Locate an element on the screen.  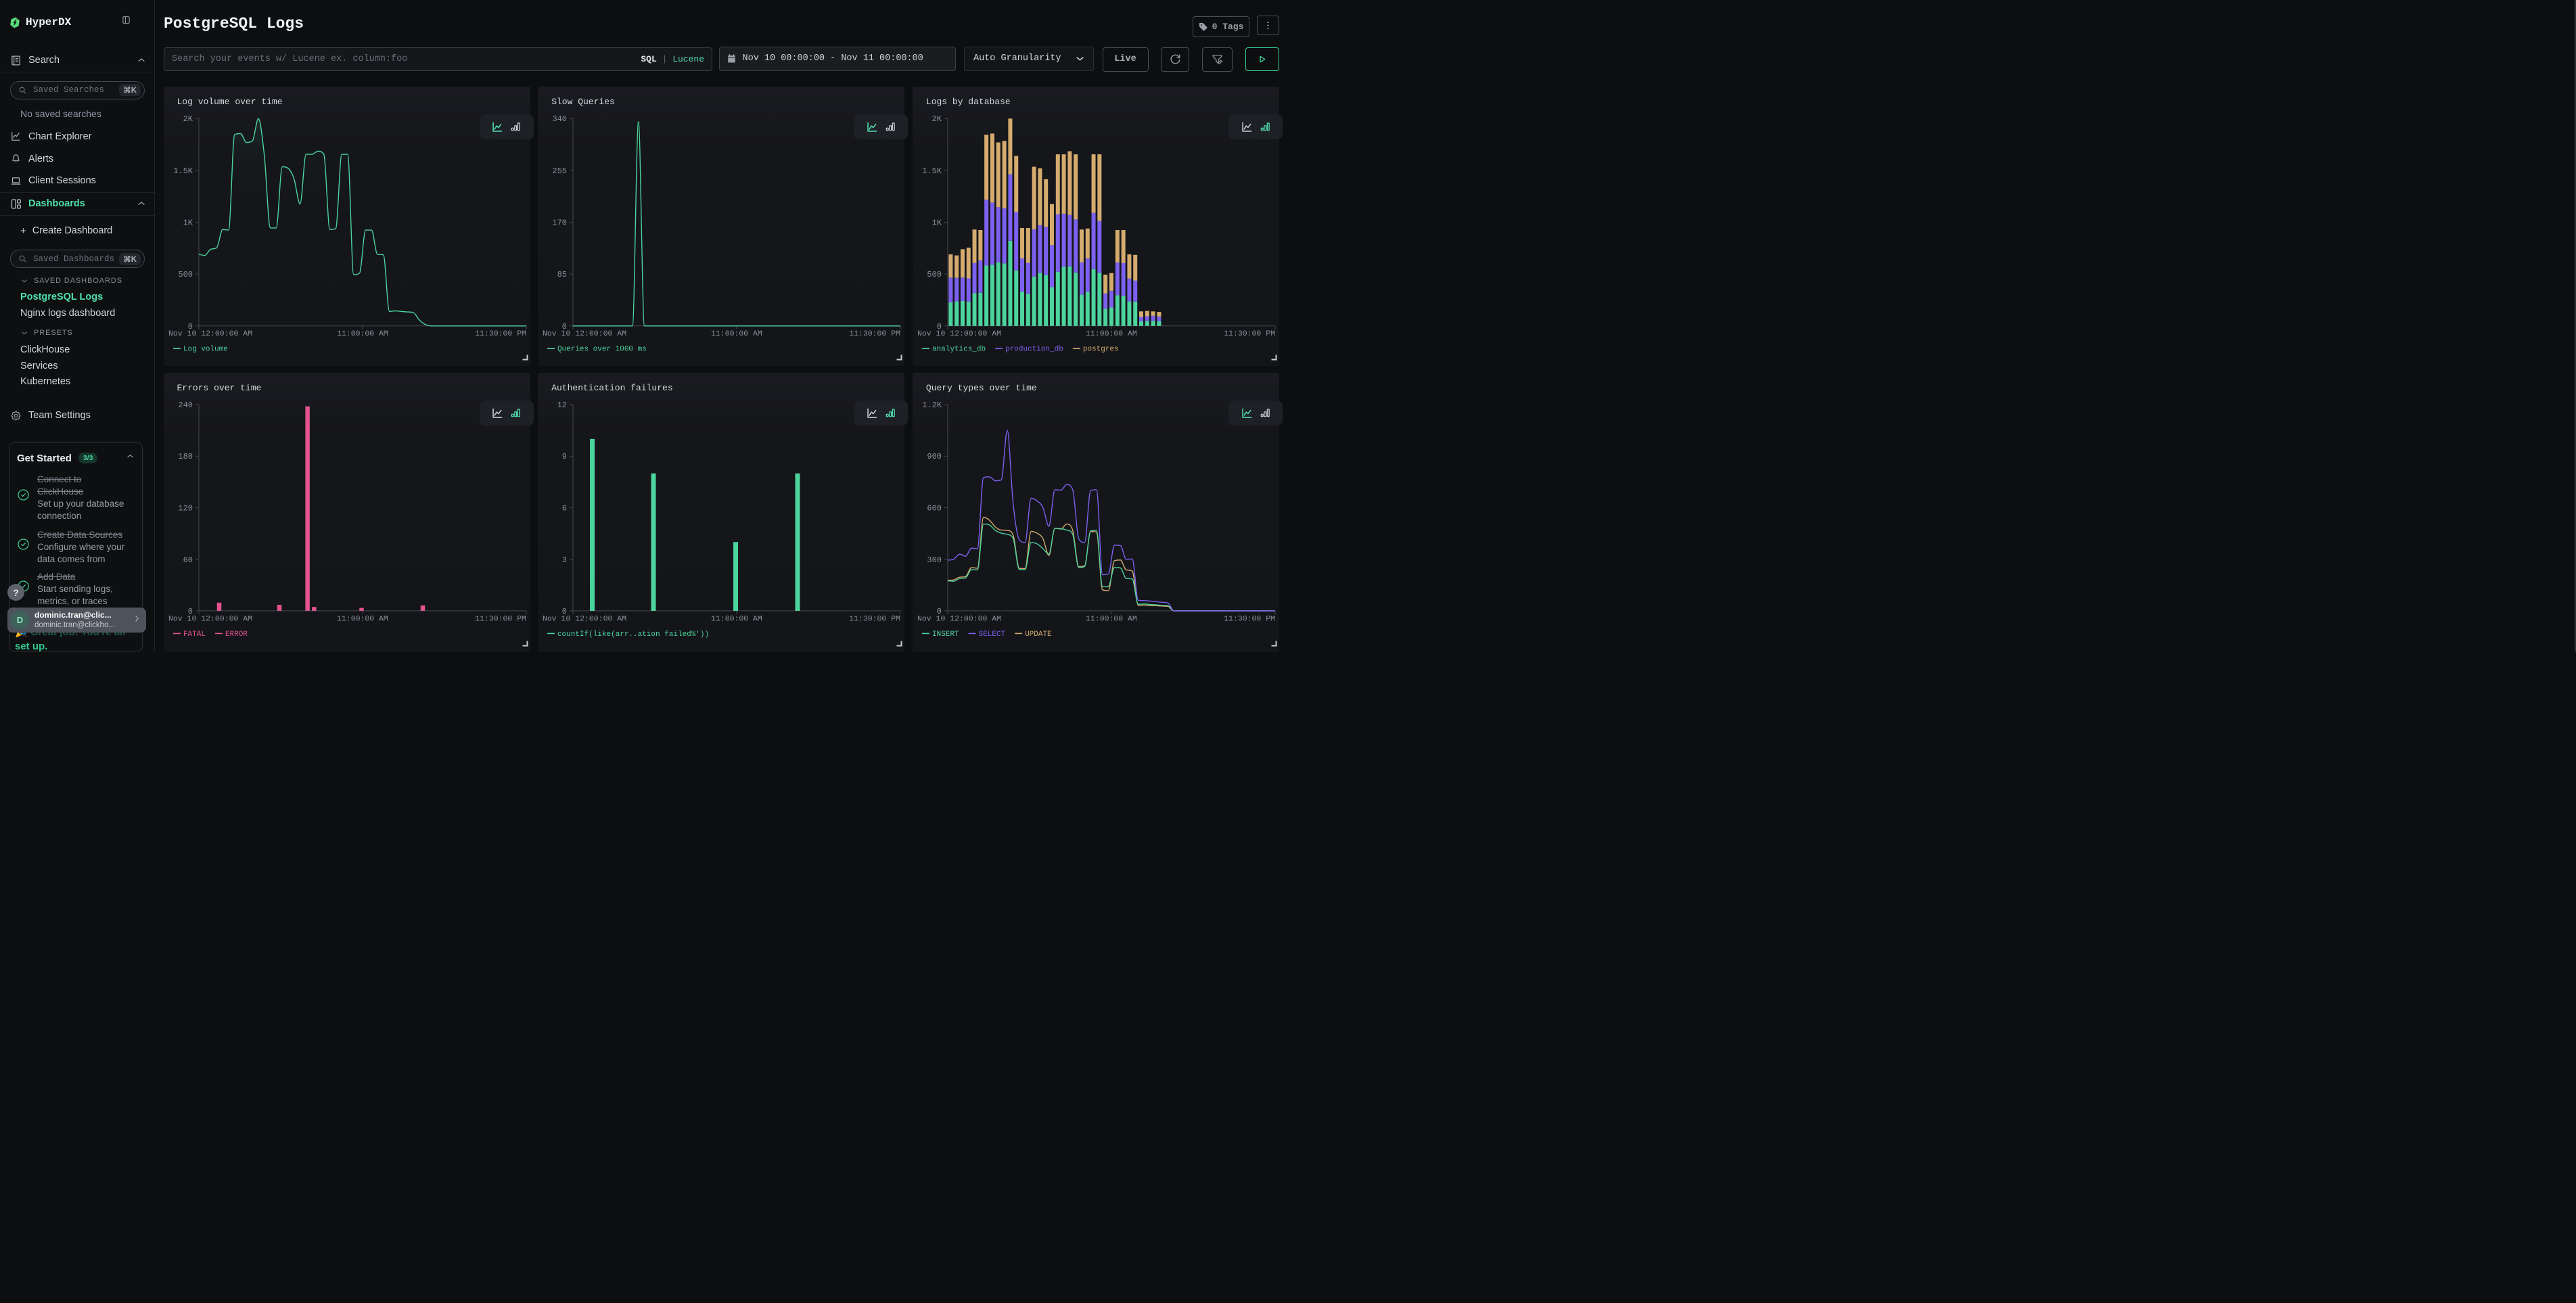
svg-text:countIf(like(arr..ation failed: countIf(like(arr..ation failed%')) is located at coordinates (633, 635).